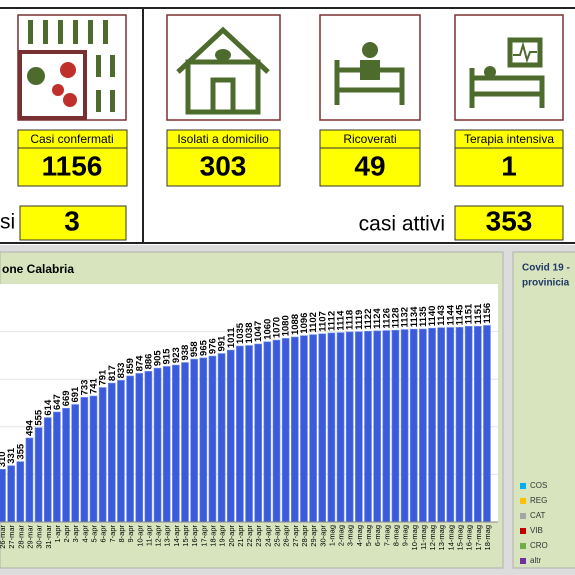 Image resolution: width=575 pixels, height=575 pixels. I want to click on card: Terapia intensiva 1, so click(509, 158).